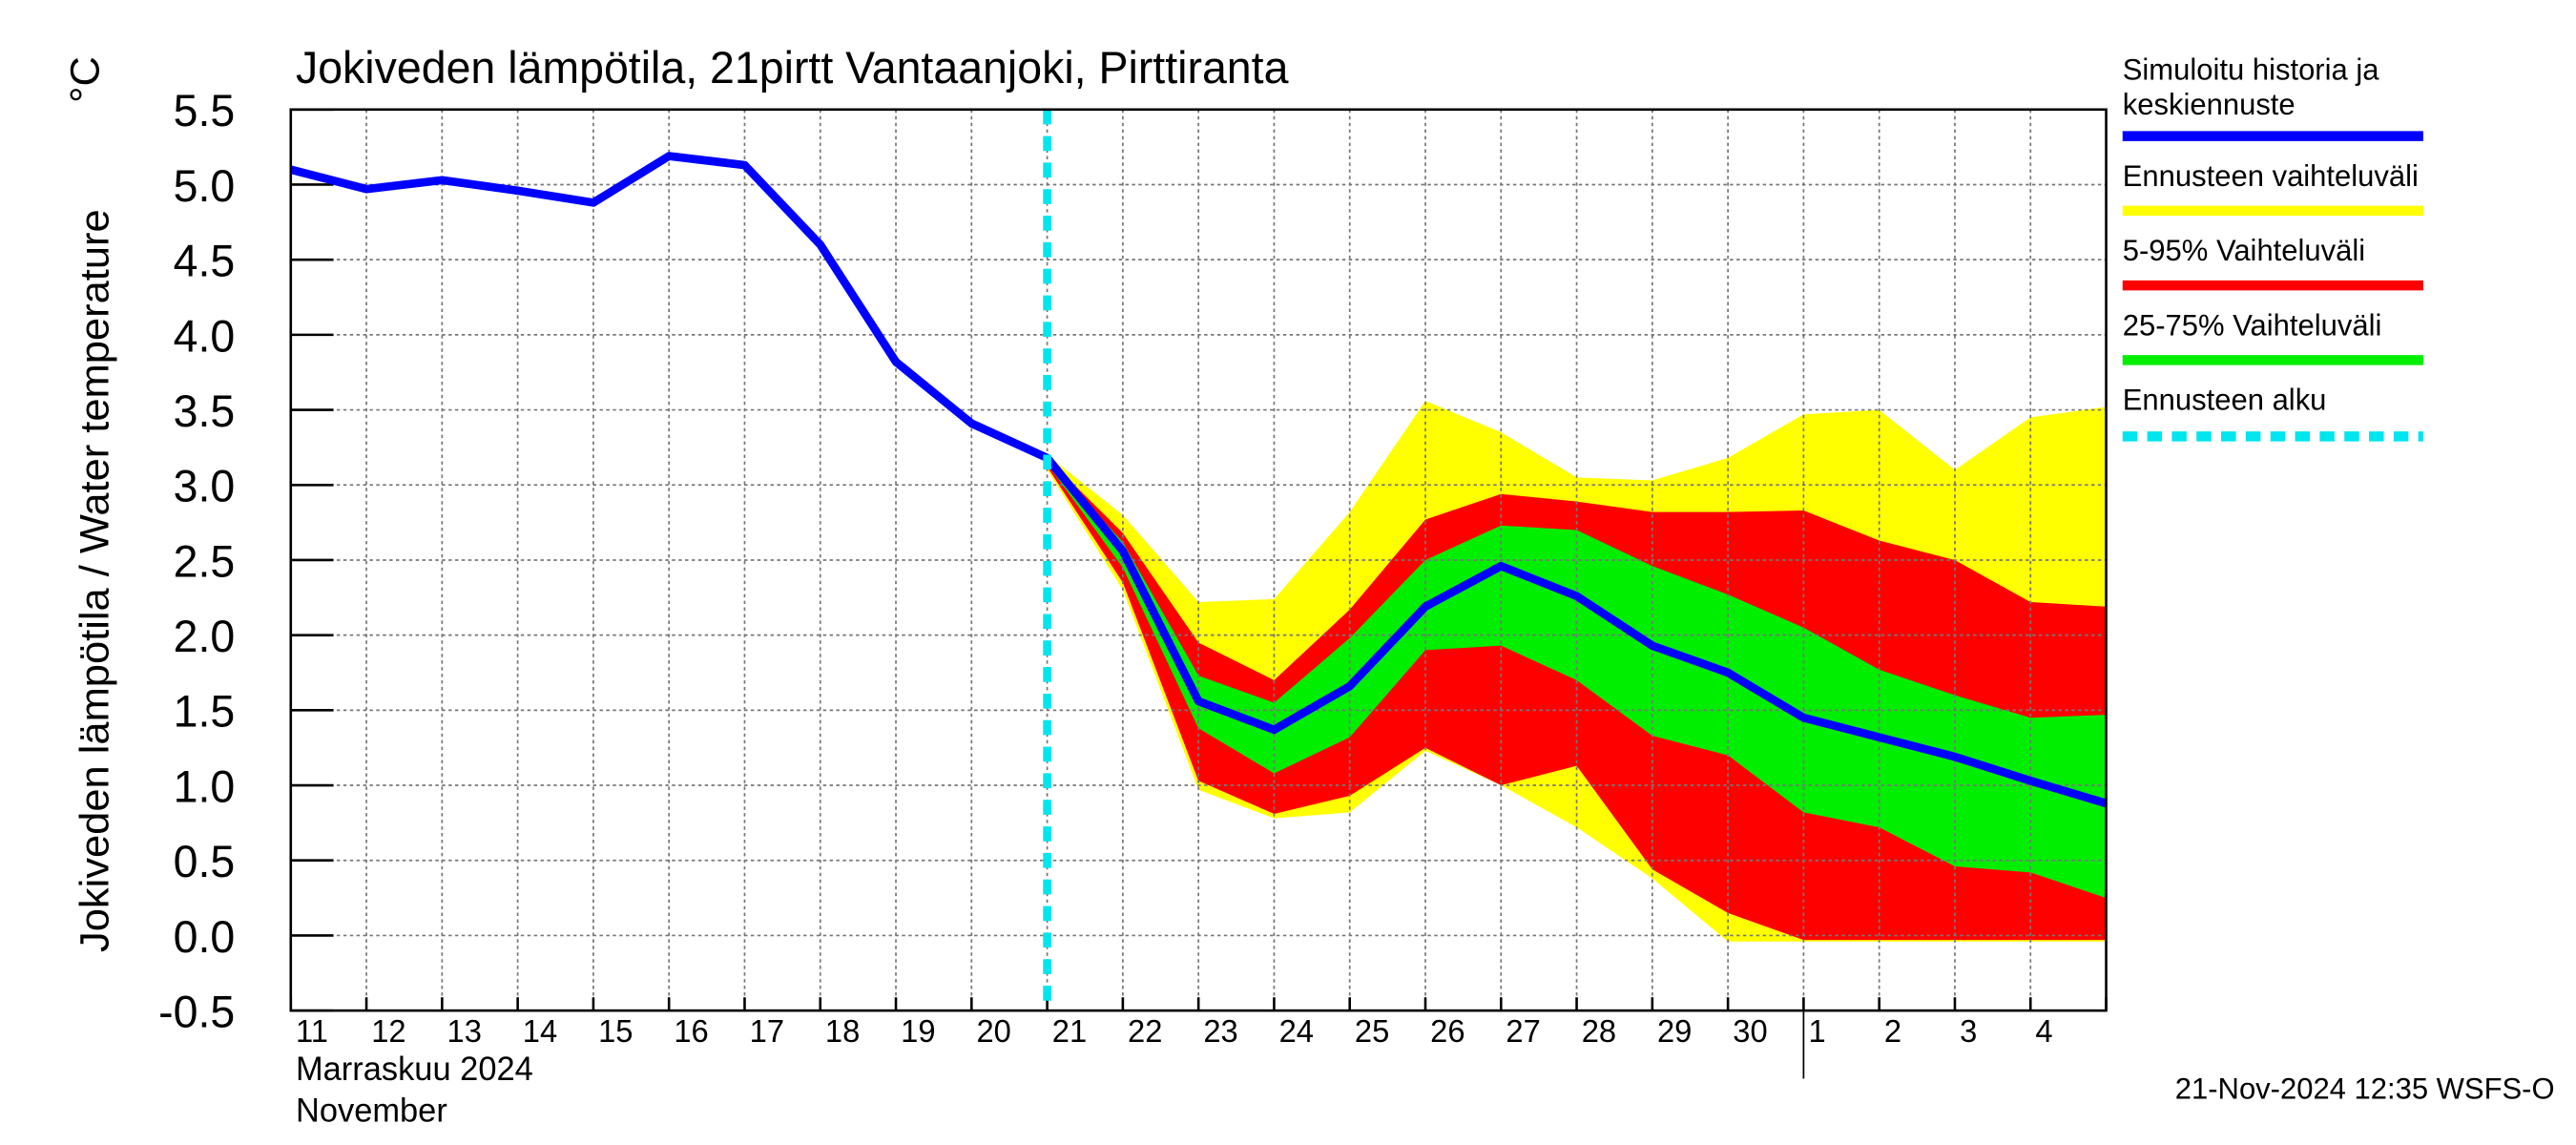 This screenshot has height=1145, width=2576. I want to click on legend-label: 25-75% Vaihteluväli, so click(2252, 325).